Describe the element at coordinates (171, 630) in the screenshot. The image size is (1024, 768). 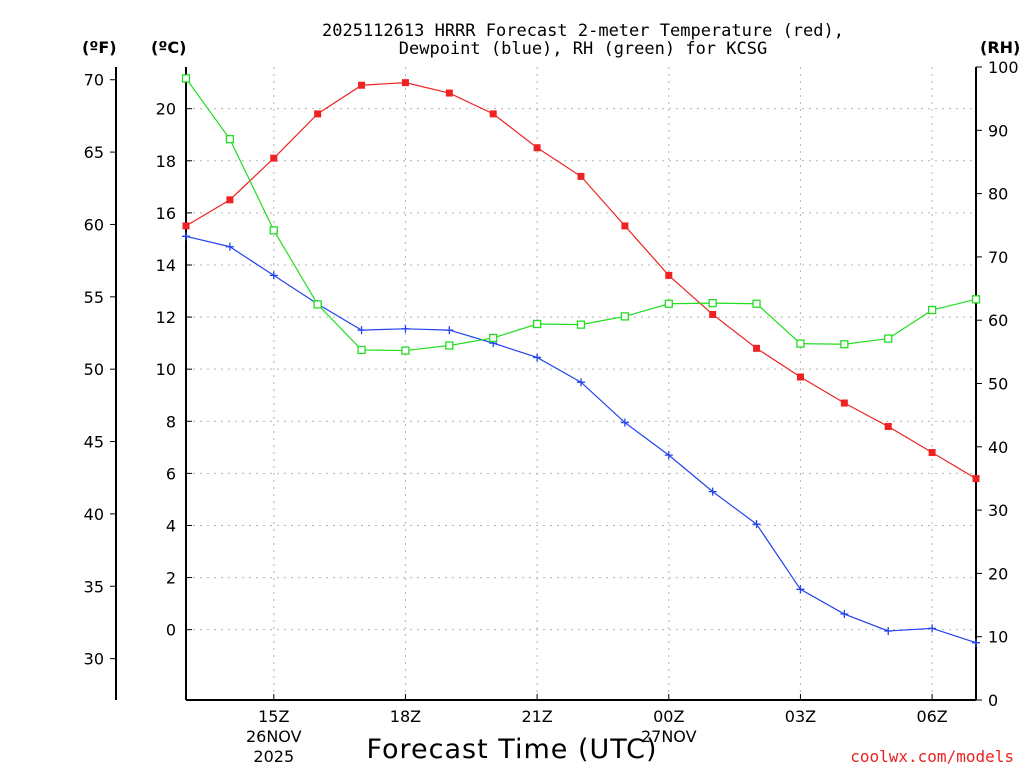
I see `celsius-tick-label: 0` at that location.